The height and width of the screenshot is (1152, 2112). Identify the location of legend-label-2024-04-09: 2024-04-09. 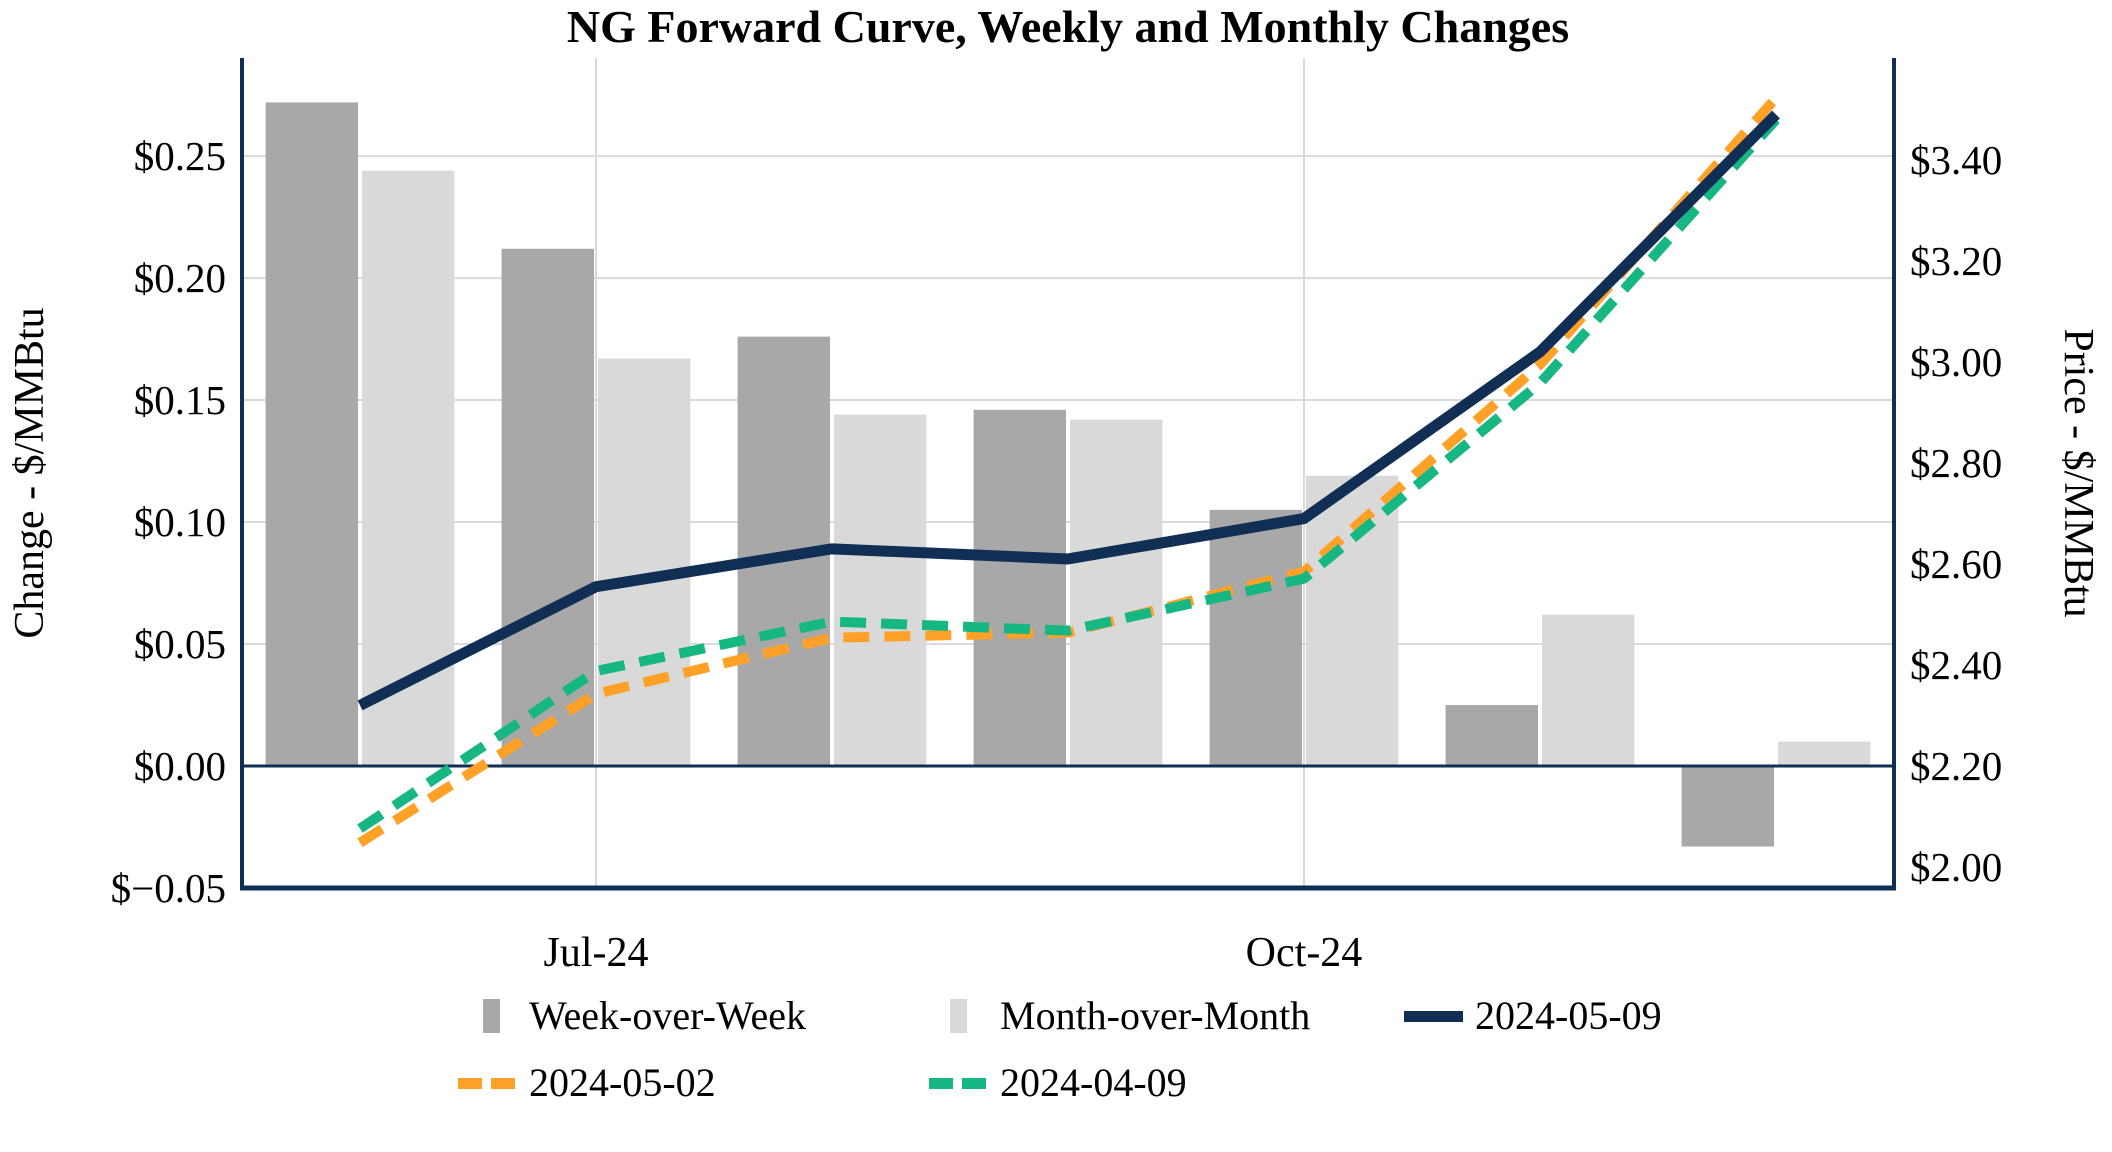
(1093, 1082).